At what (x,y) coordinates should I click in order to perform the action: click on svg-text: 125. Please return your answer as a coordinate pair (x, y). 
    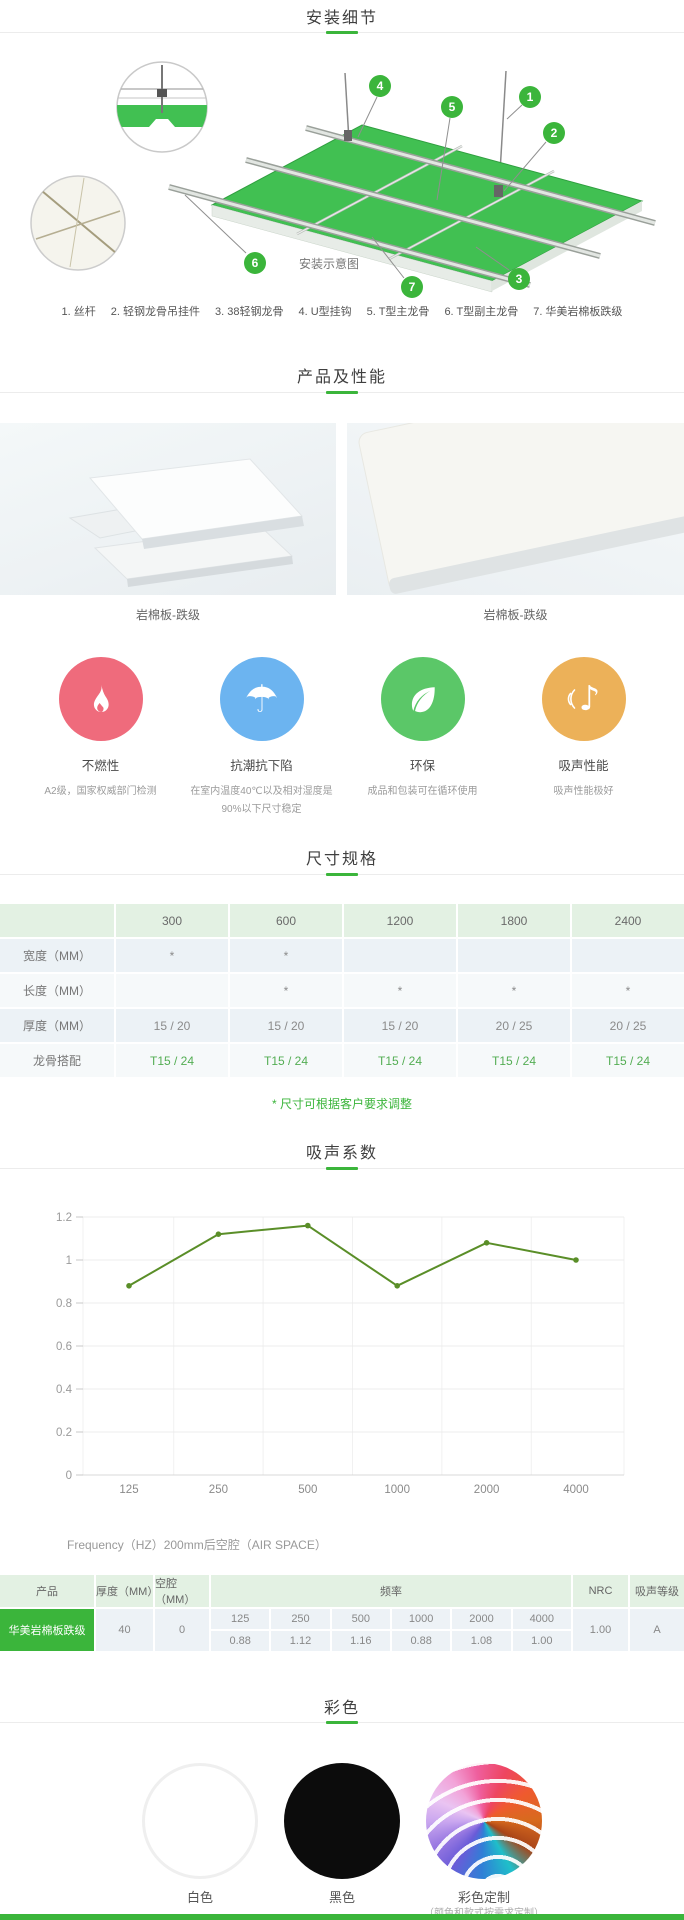
    Looking at the image, I should click on (128, 1490).